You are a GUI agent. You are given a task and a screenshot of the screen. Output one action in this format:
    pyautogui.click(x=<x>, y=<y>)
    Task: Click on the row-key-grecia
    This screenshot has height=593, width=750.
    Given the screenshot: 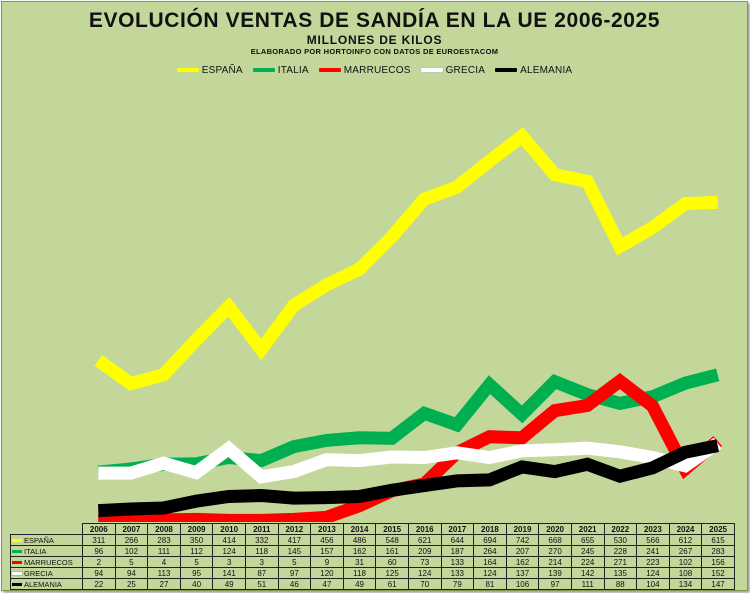 What is the action you would take?
    pyautogui.click(x=17, y=573)
    